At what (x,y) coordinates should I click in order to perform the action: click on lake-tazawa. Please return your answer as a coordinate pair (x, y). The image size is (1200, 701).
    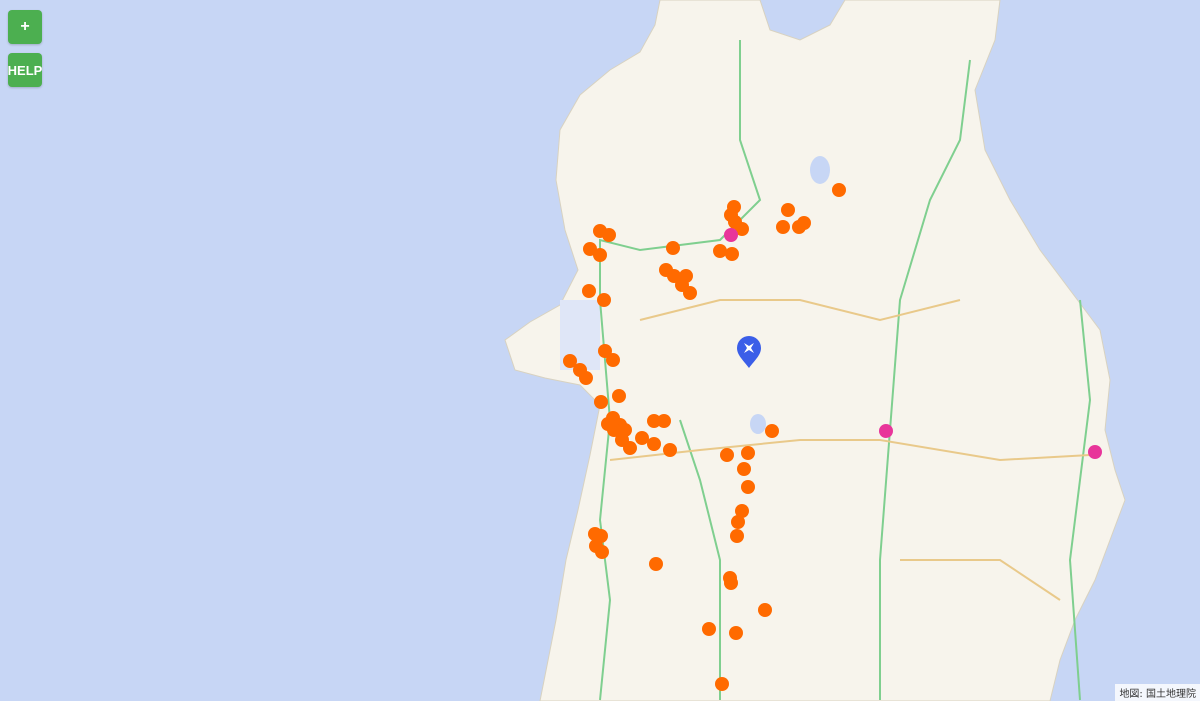
    Looking at the image, I should click on (758, 424).